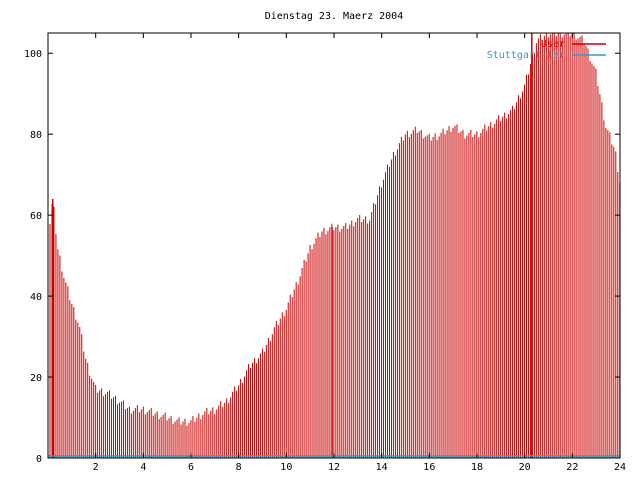 The width and height of the screenshot is (640, 480). Describe the element at coordinates (334, 467) in the screenshot. I see `x-tick-label-5: 12` at that location.